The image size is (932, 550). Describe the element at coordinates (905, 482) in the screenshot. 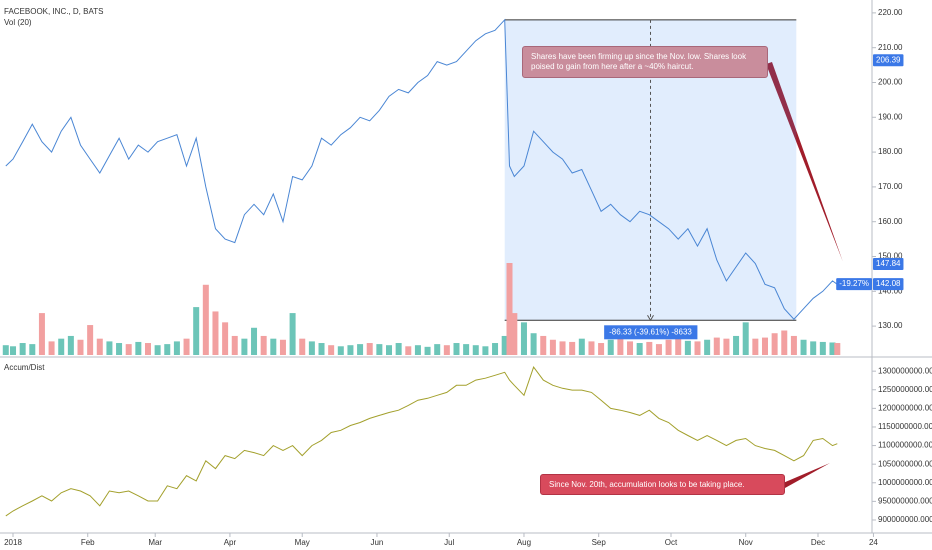

I see `y-tick-label: 1000000000.0000` at that location.